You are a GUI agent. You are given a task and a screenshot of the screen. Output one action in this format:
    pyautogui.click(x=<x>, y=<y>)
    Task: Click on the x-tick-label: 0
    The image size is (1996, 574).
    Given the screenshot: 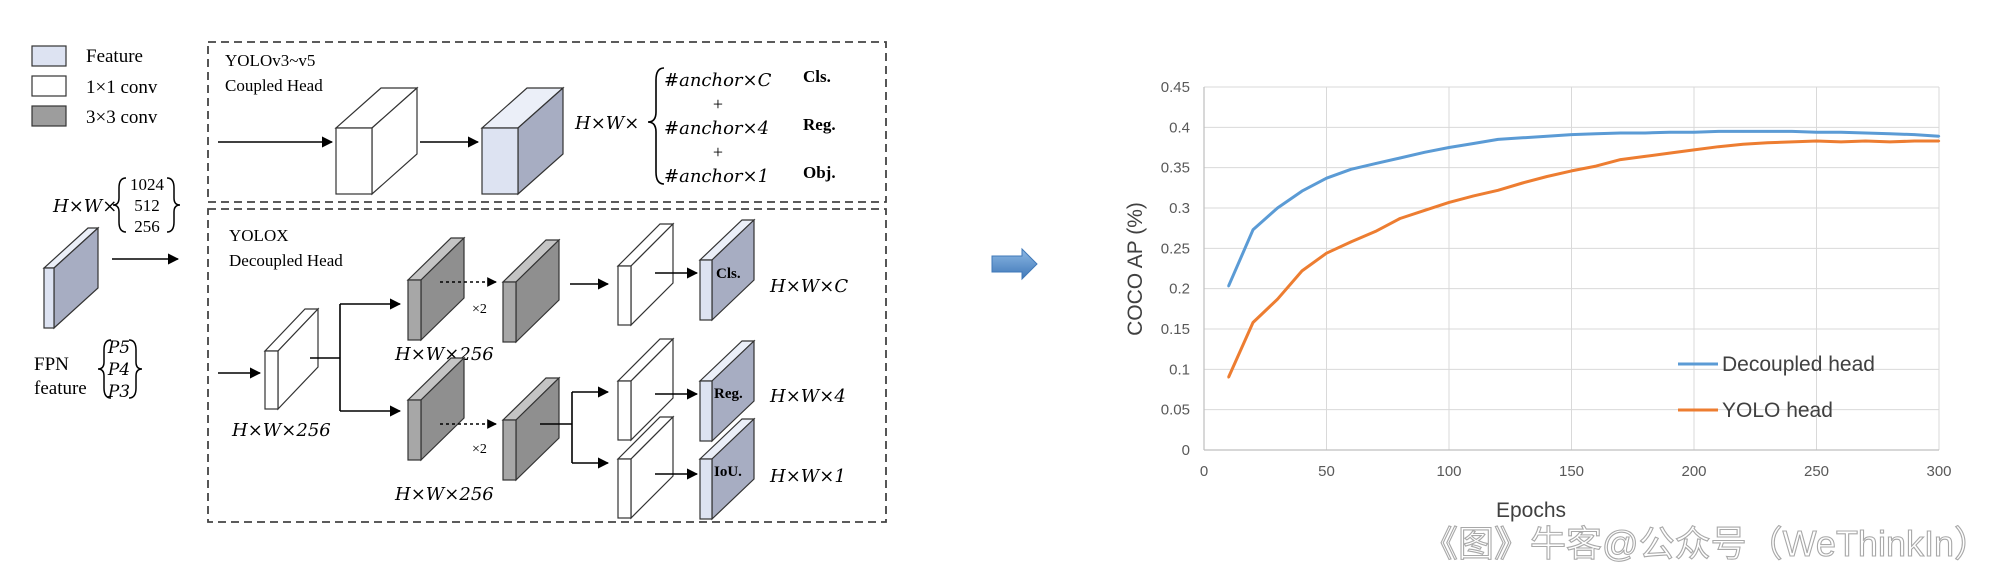 What is the action you would take?
    pyautogui.click(x=1204, y=471)
    